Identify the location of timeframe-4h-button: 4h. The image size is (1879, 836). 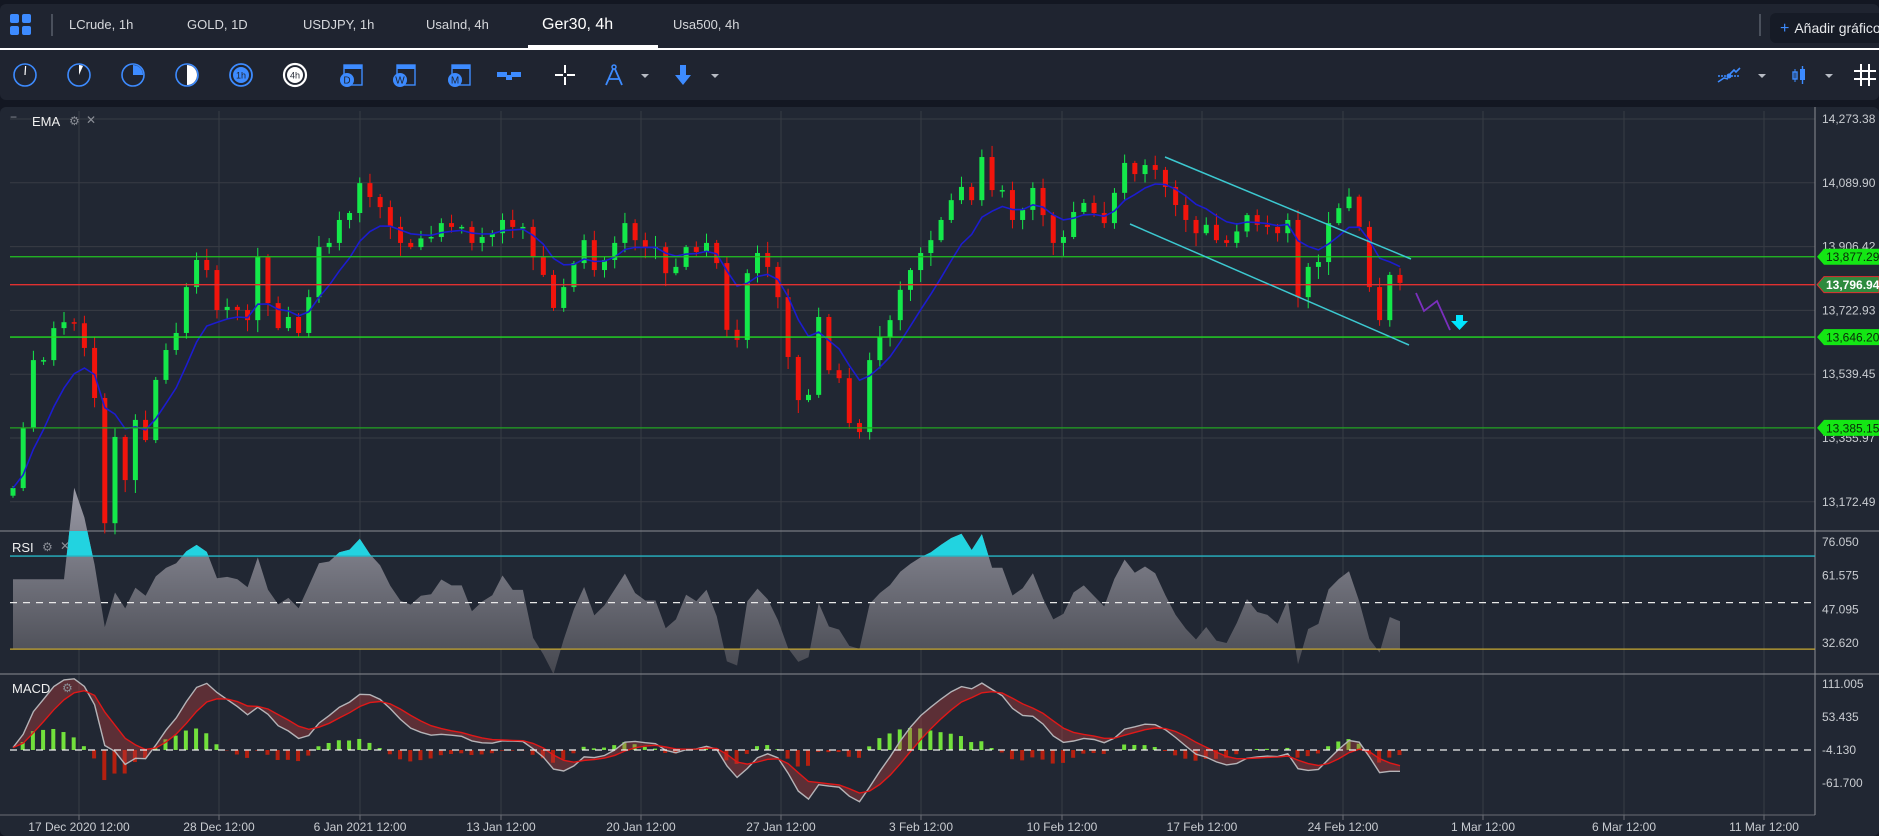
(295, 75).